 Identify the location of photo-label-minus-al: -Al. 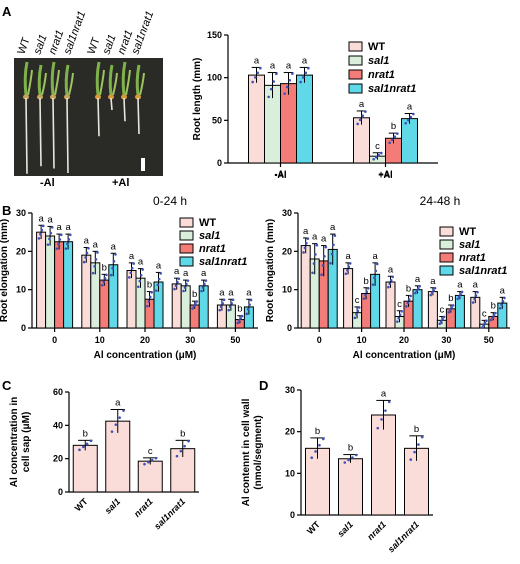
(47, 183).